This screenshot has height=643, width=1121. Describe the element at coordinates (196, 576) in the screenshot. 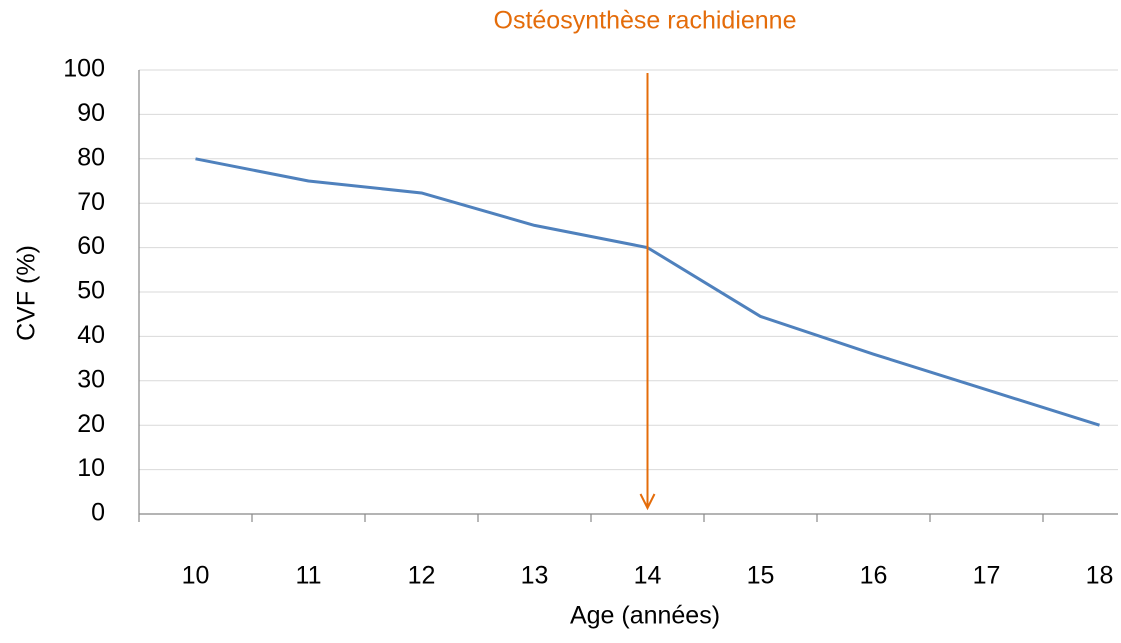

I see `x-tick-label: 10` at that location.